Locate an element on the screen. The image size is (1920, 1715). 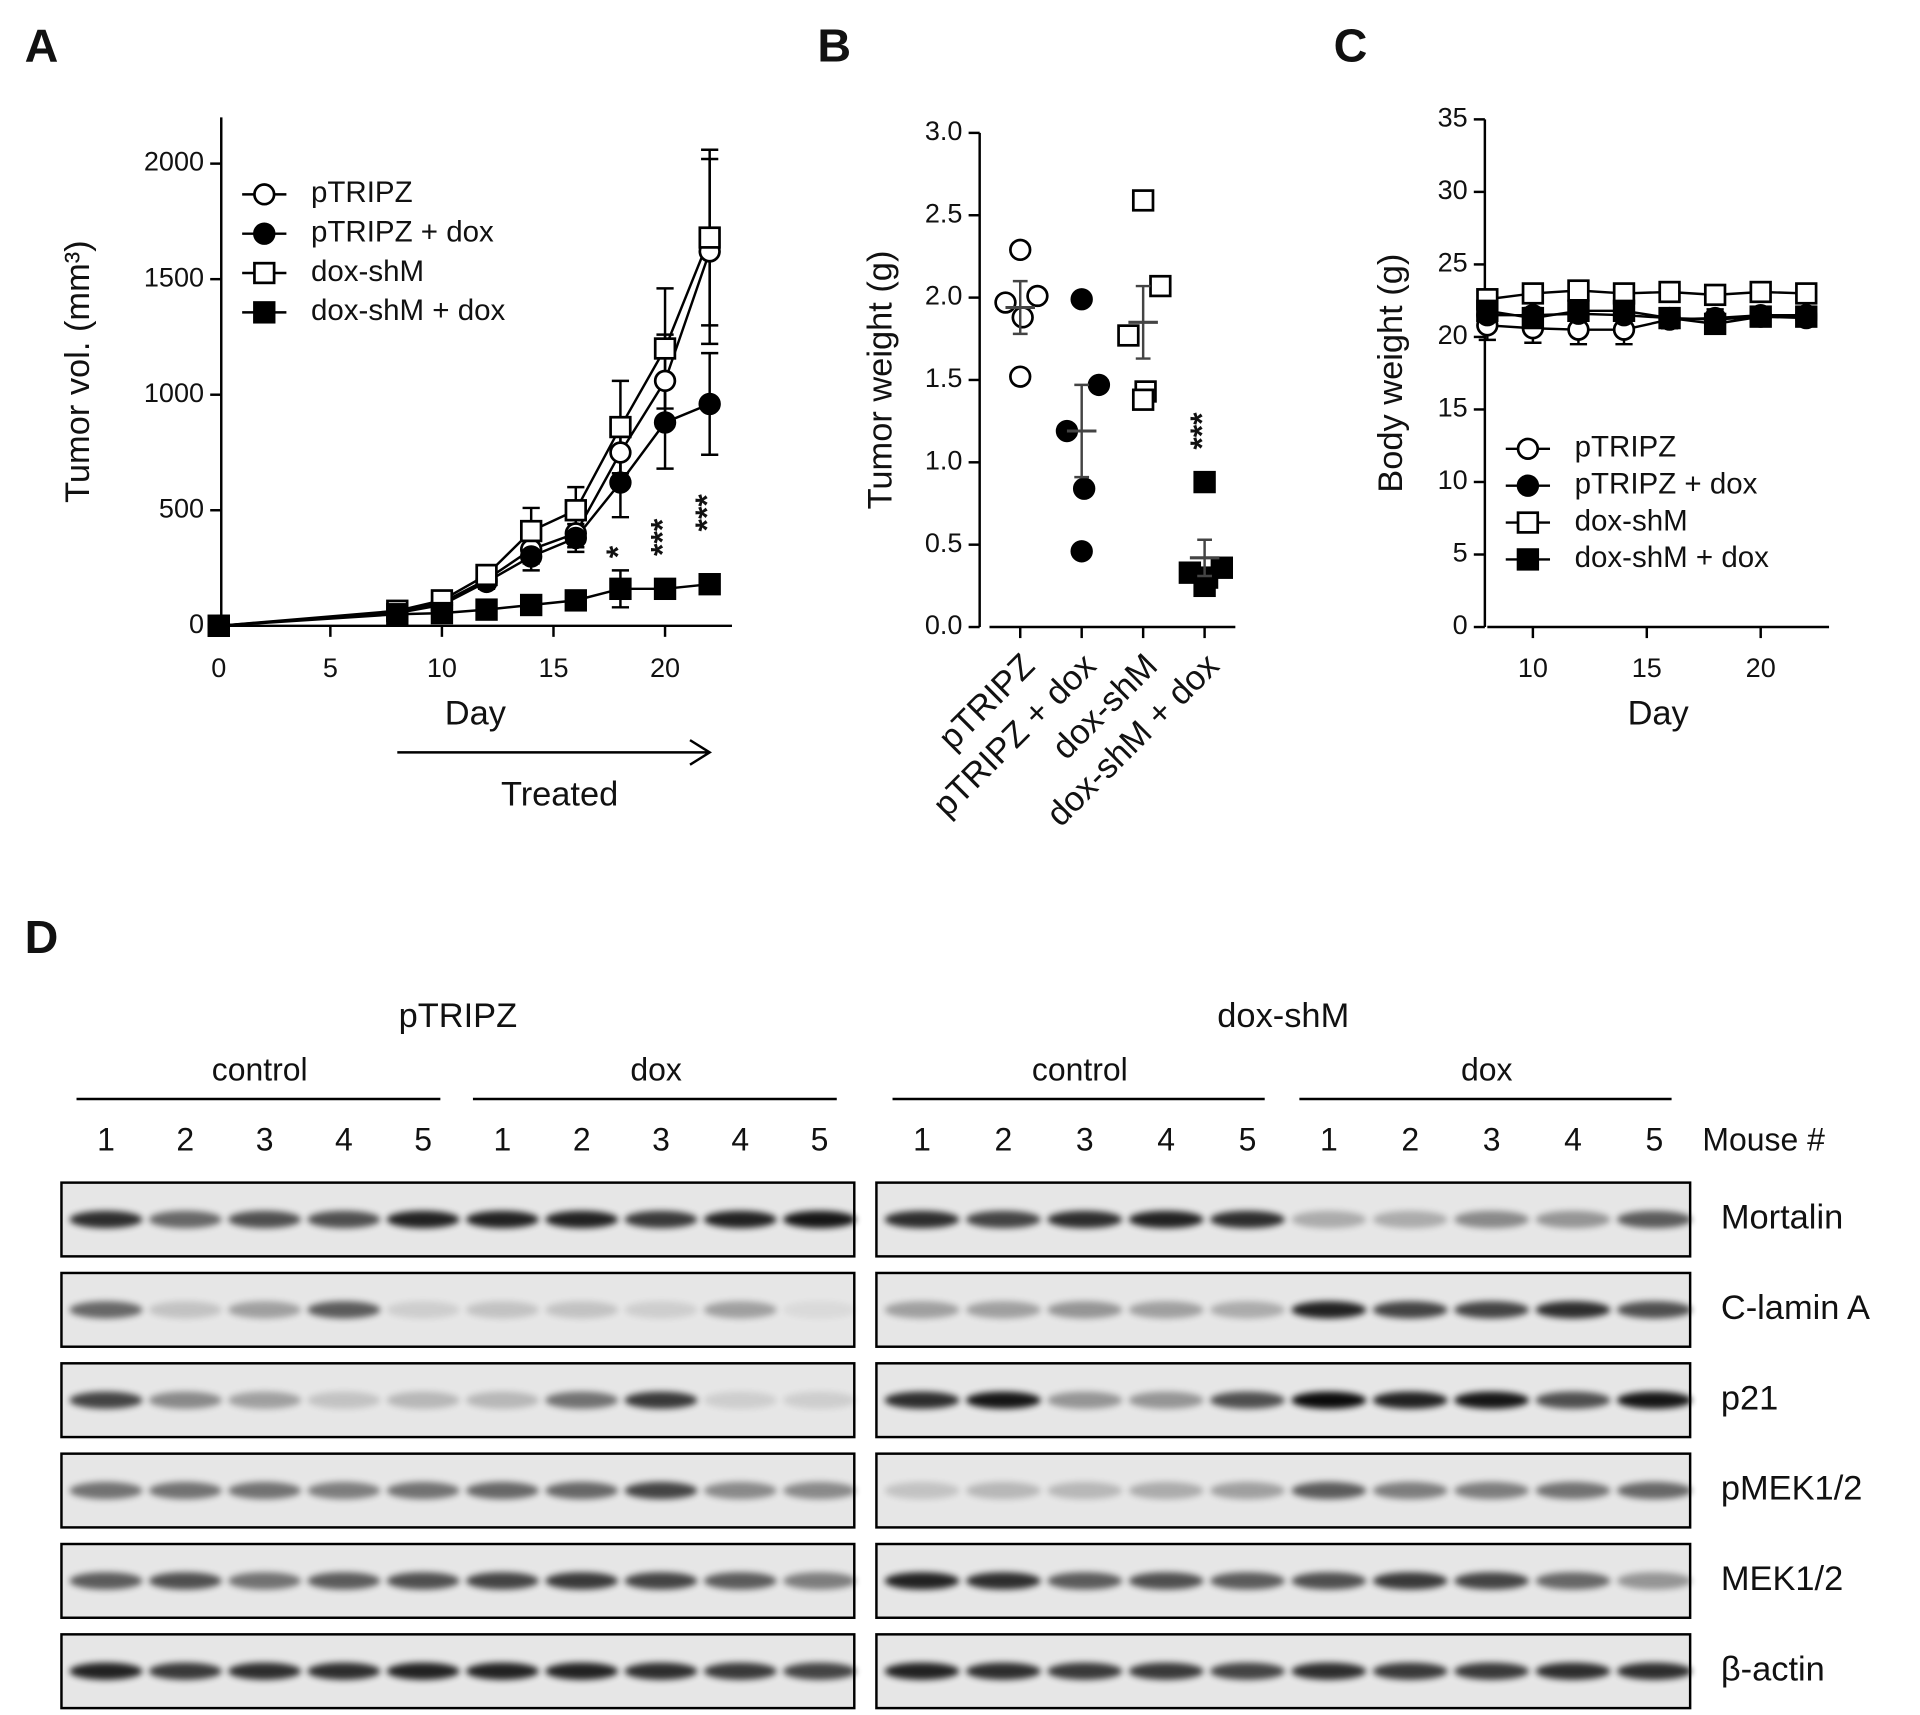
group-title: dox-shM is located at coordinates (1283, 1016).